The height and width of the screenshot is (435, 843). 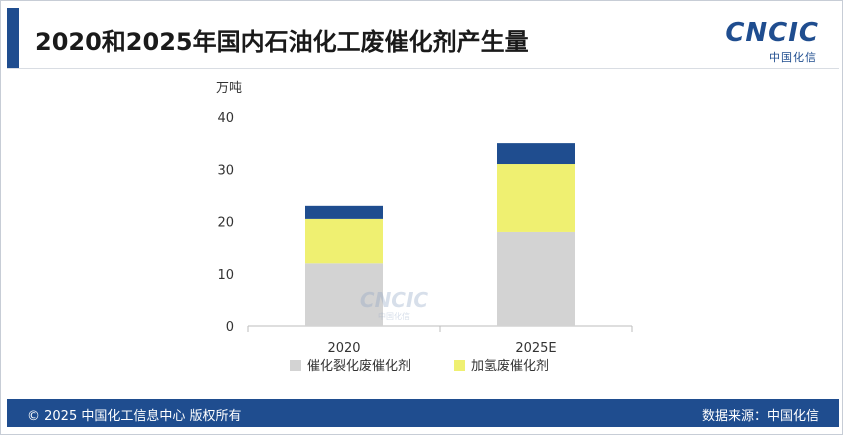 I want to click on logo-text: CNCIC, so click(x=772, y=33).